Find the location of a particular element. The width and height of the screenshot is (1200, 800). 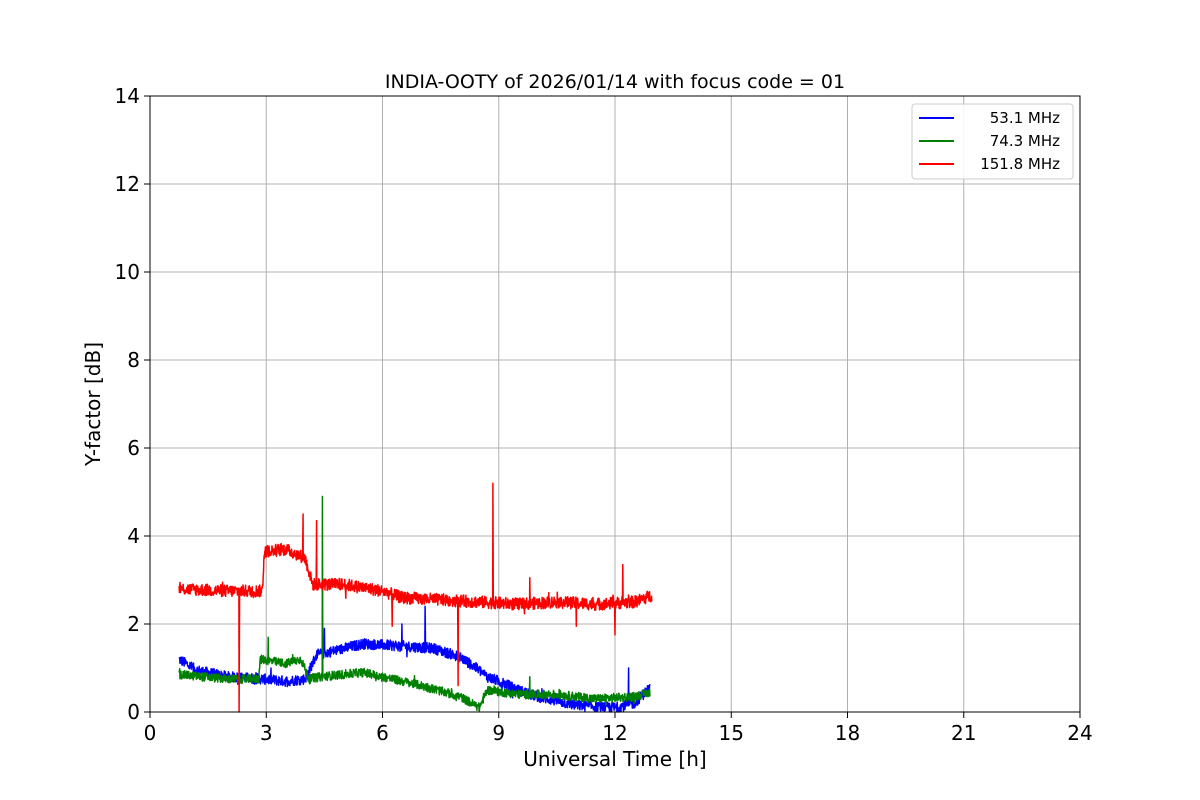

legend: 53.1 MHz 74.3 MHz 151.8 MHz is located at coordinates (992, 141).